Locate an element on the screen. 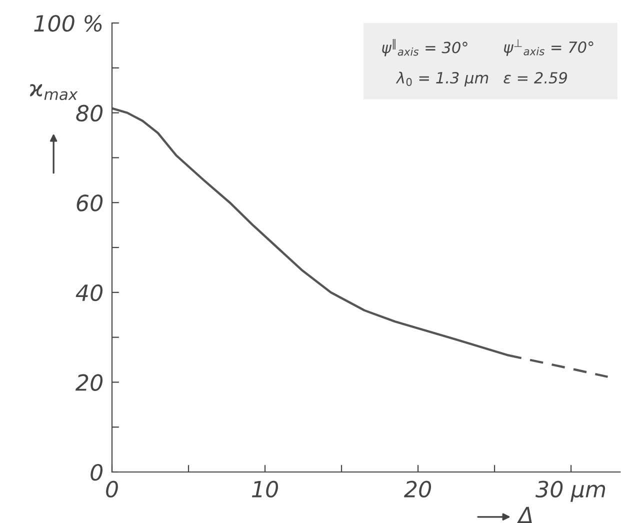 The height and width of the screenshot is (523, 621). y-tick-label: 100 % is located at coordinates (68, 23).